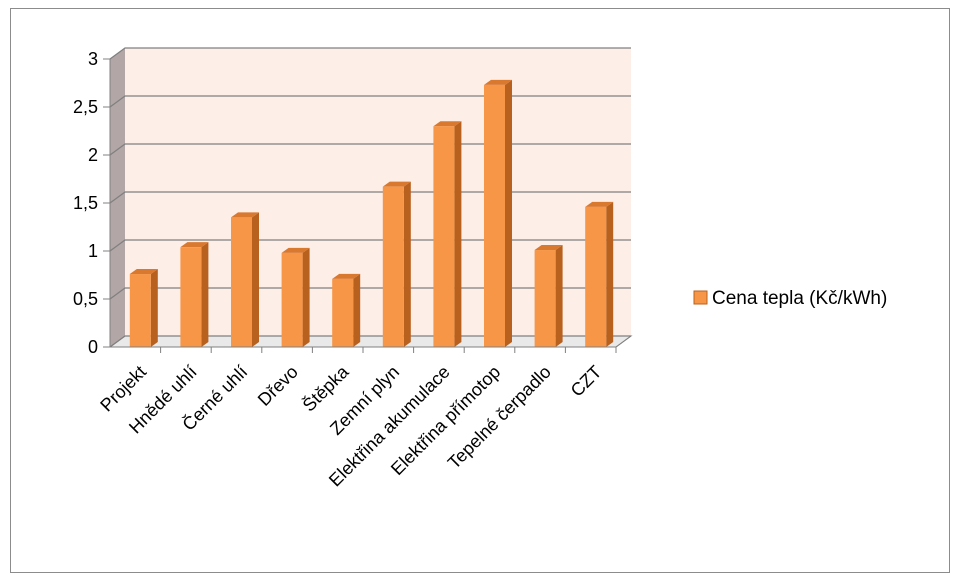 Image resolution: width=957 pixels, height=578 pixels. I want to click on y-axis: 0 0,5 1 1,5 2 2,5 3, so click(92, 203).